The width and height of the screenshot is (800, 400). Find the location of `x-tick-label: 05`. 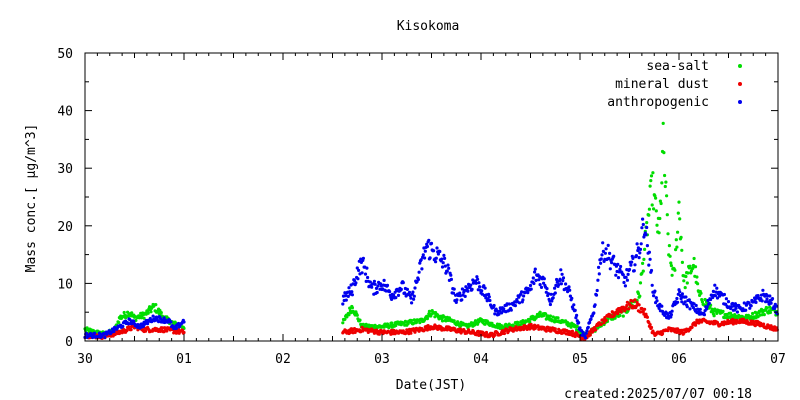

x-tick-label: 05 is located at coordinates (580, 359).